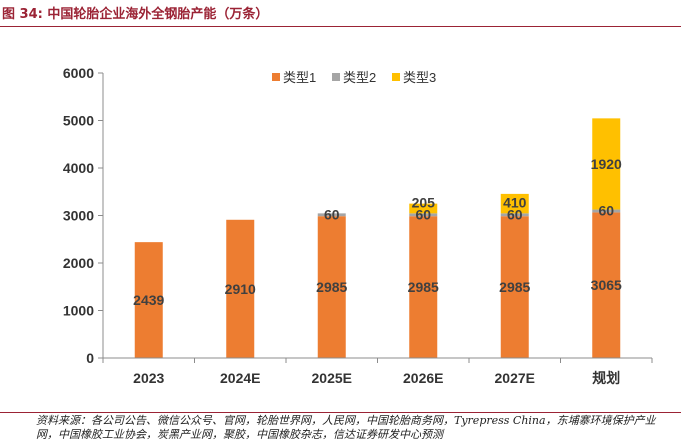 The height and width of the screenshot is (444, 681). I want to click on x-tick-label: 2023, so click(148, 378).